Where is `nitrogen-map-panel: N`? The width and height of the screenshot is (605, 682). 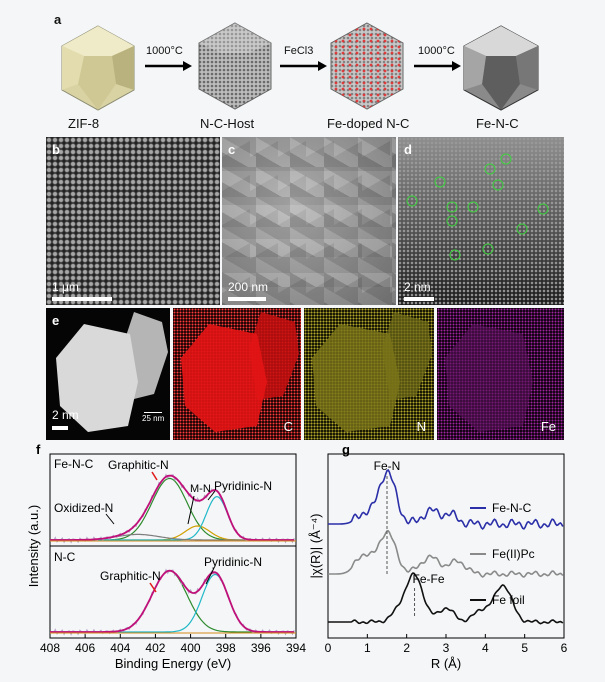 nitrogen-map-panel: N is located at coordinates (369, 374).